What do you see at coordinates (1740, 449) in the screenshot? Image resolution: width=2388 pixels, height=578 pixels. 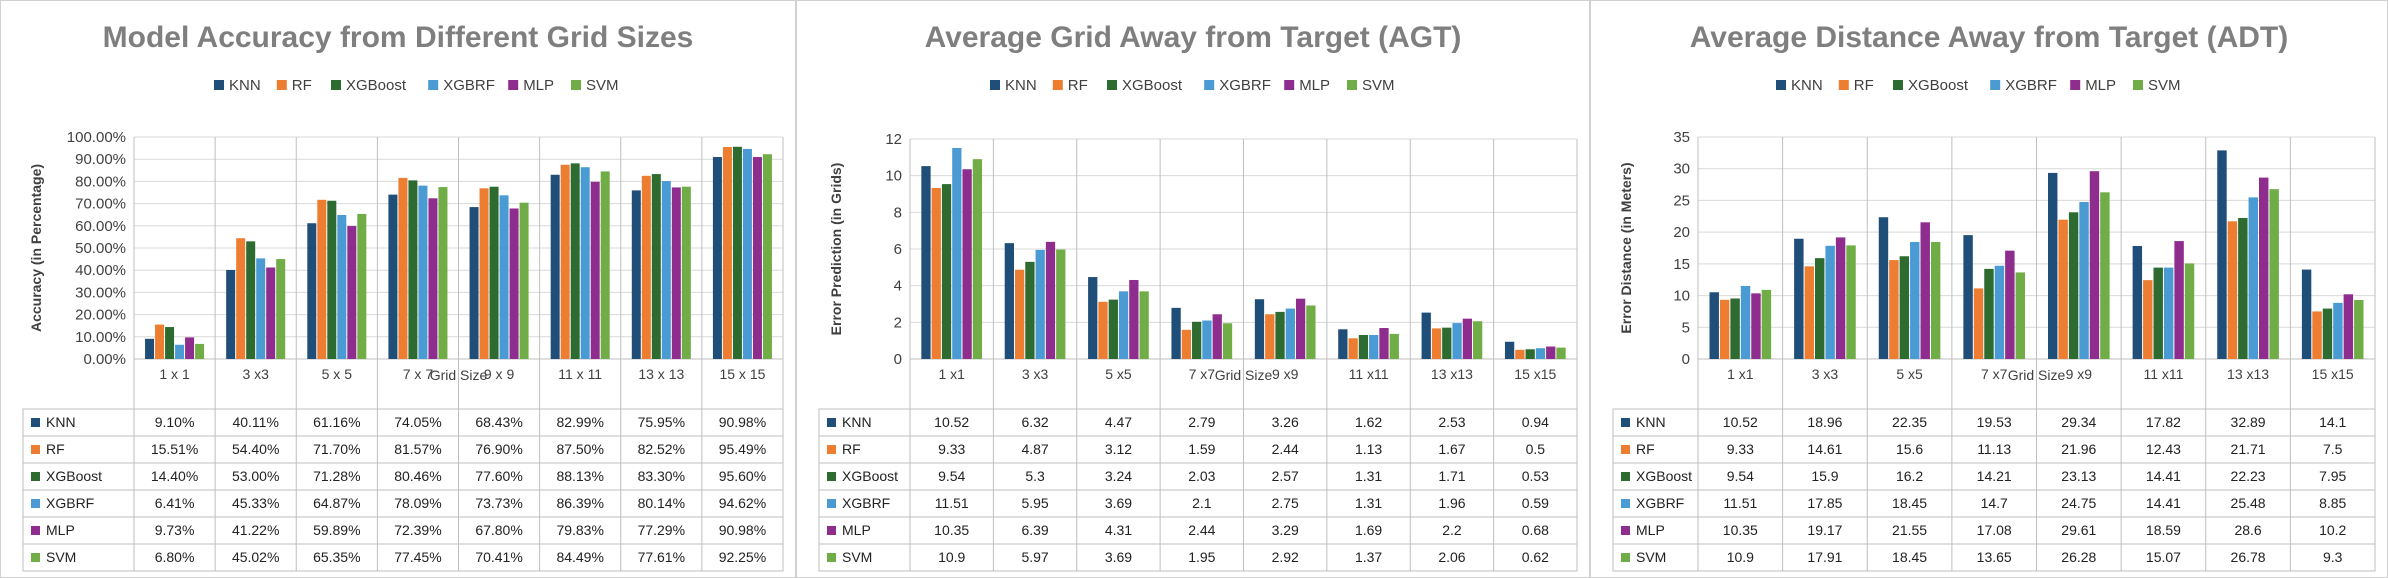 I see `table-cell: 9.33` at bounding box center [1740, 449].